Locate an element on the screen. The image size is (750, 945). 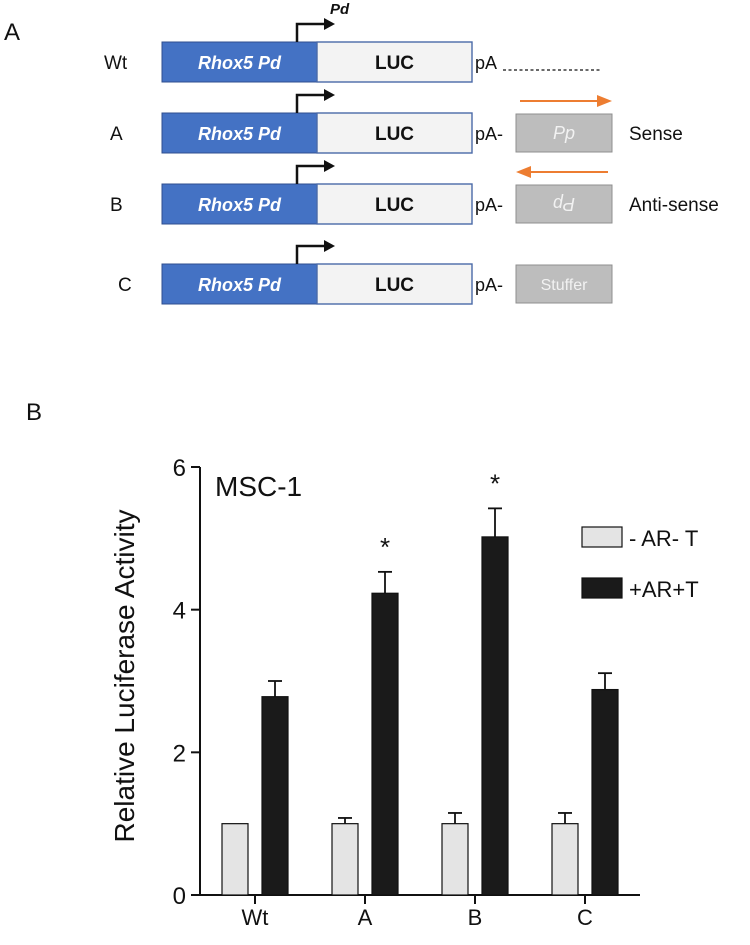
orientation-label: Sense is located at coordinates (656, 134).